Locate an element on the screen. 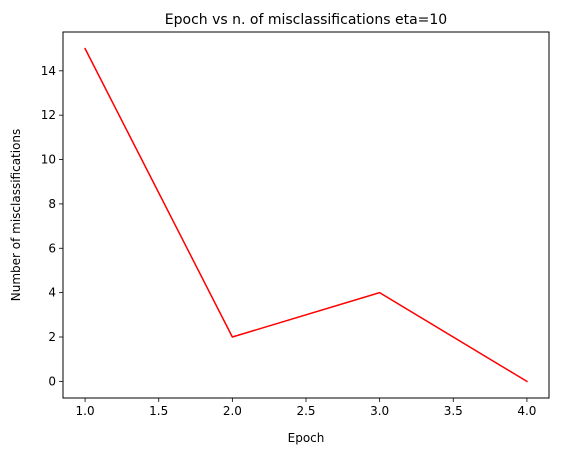  y-tick-label: 4 is located at coordinates (52, 293).